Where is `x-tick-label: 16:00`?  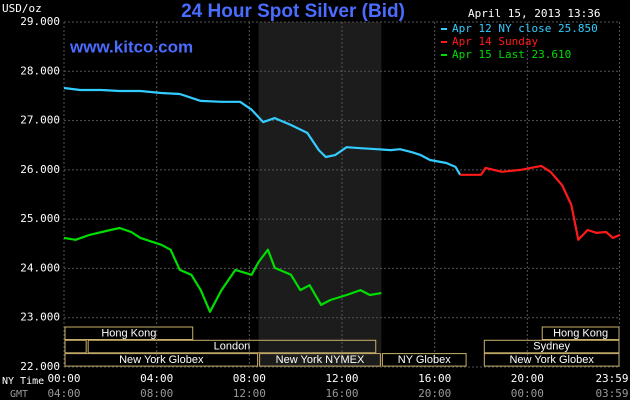 x-tick-label: 16:00 is located at coordinates (434, 378).